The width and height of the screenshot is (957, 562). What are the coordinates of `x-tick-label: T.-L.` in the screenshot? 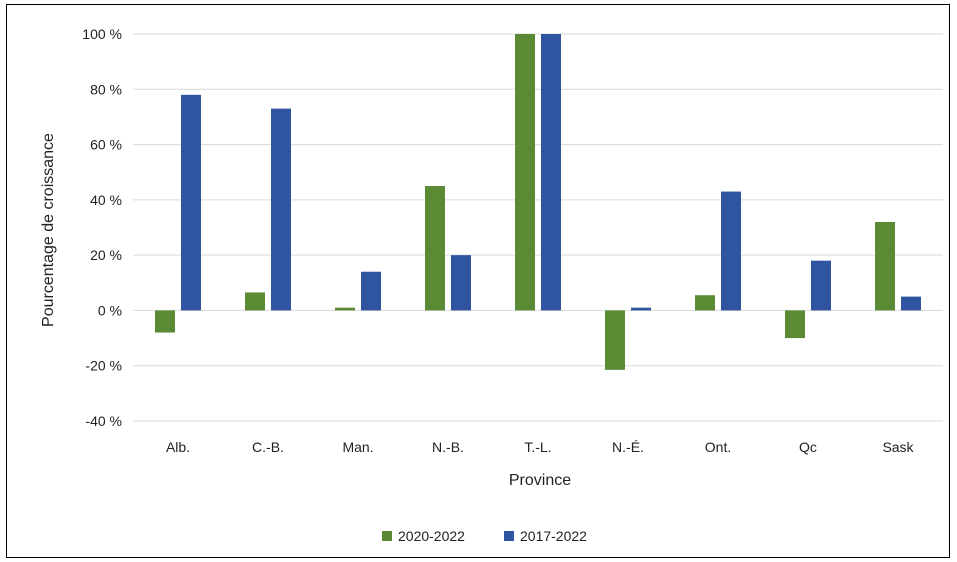 It's located at (537, 447).